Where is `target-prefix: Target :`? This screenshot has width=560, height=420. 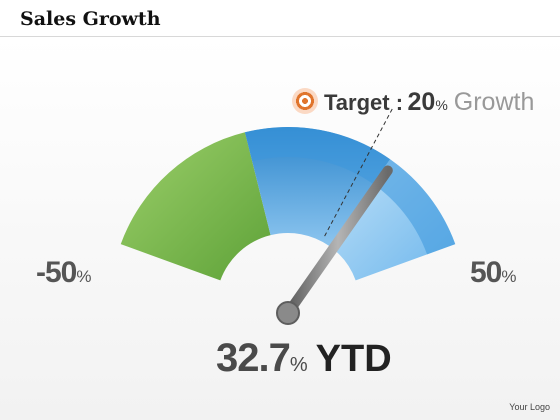
target-prefix: Target : is located at coordinates (364, 102).